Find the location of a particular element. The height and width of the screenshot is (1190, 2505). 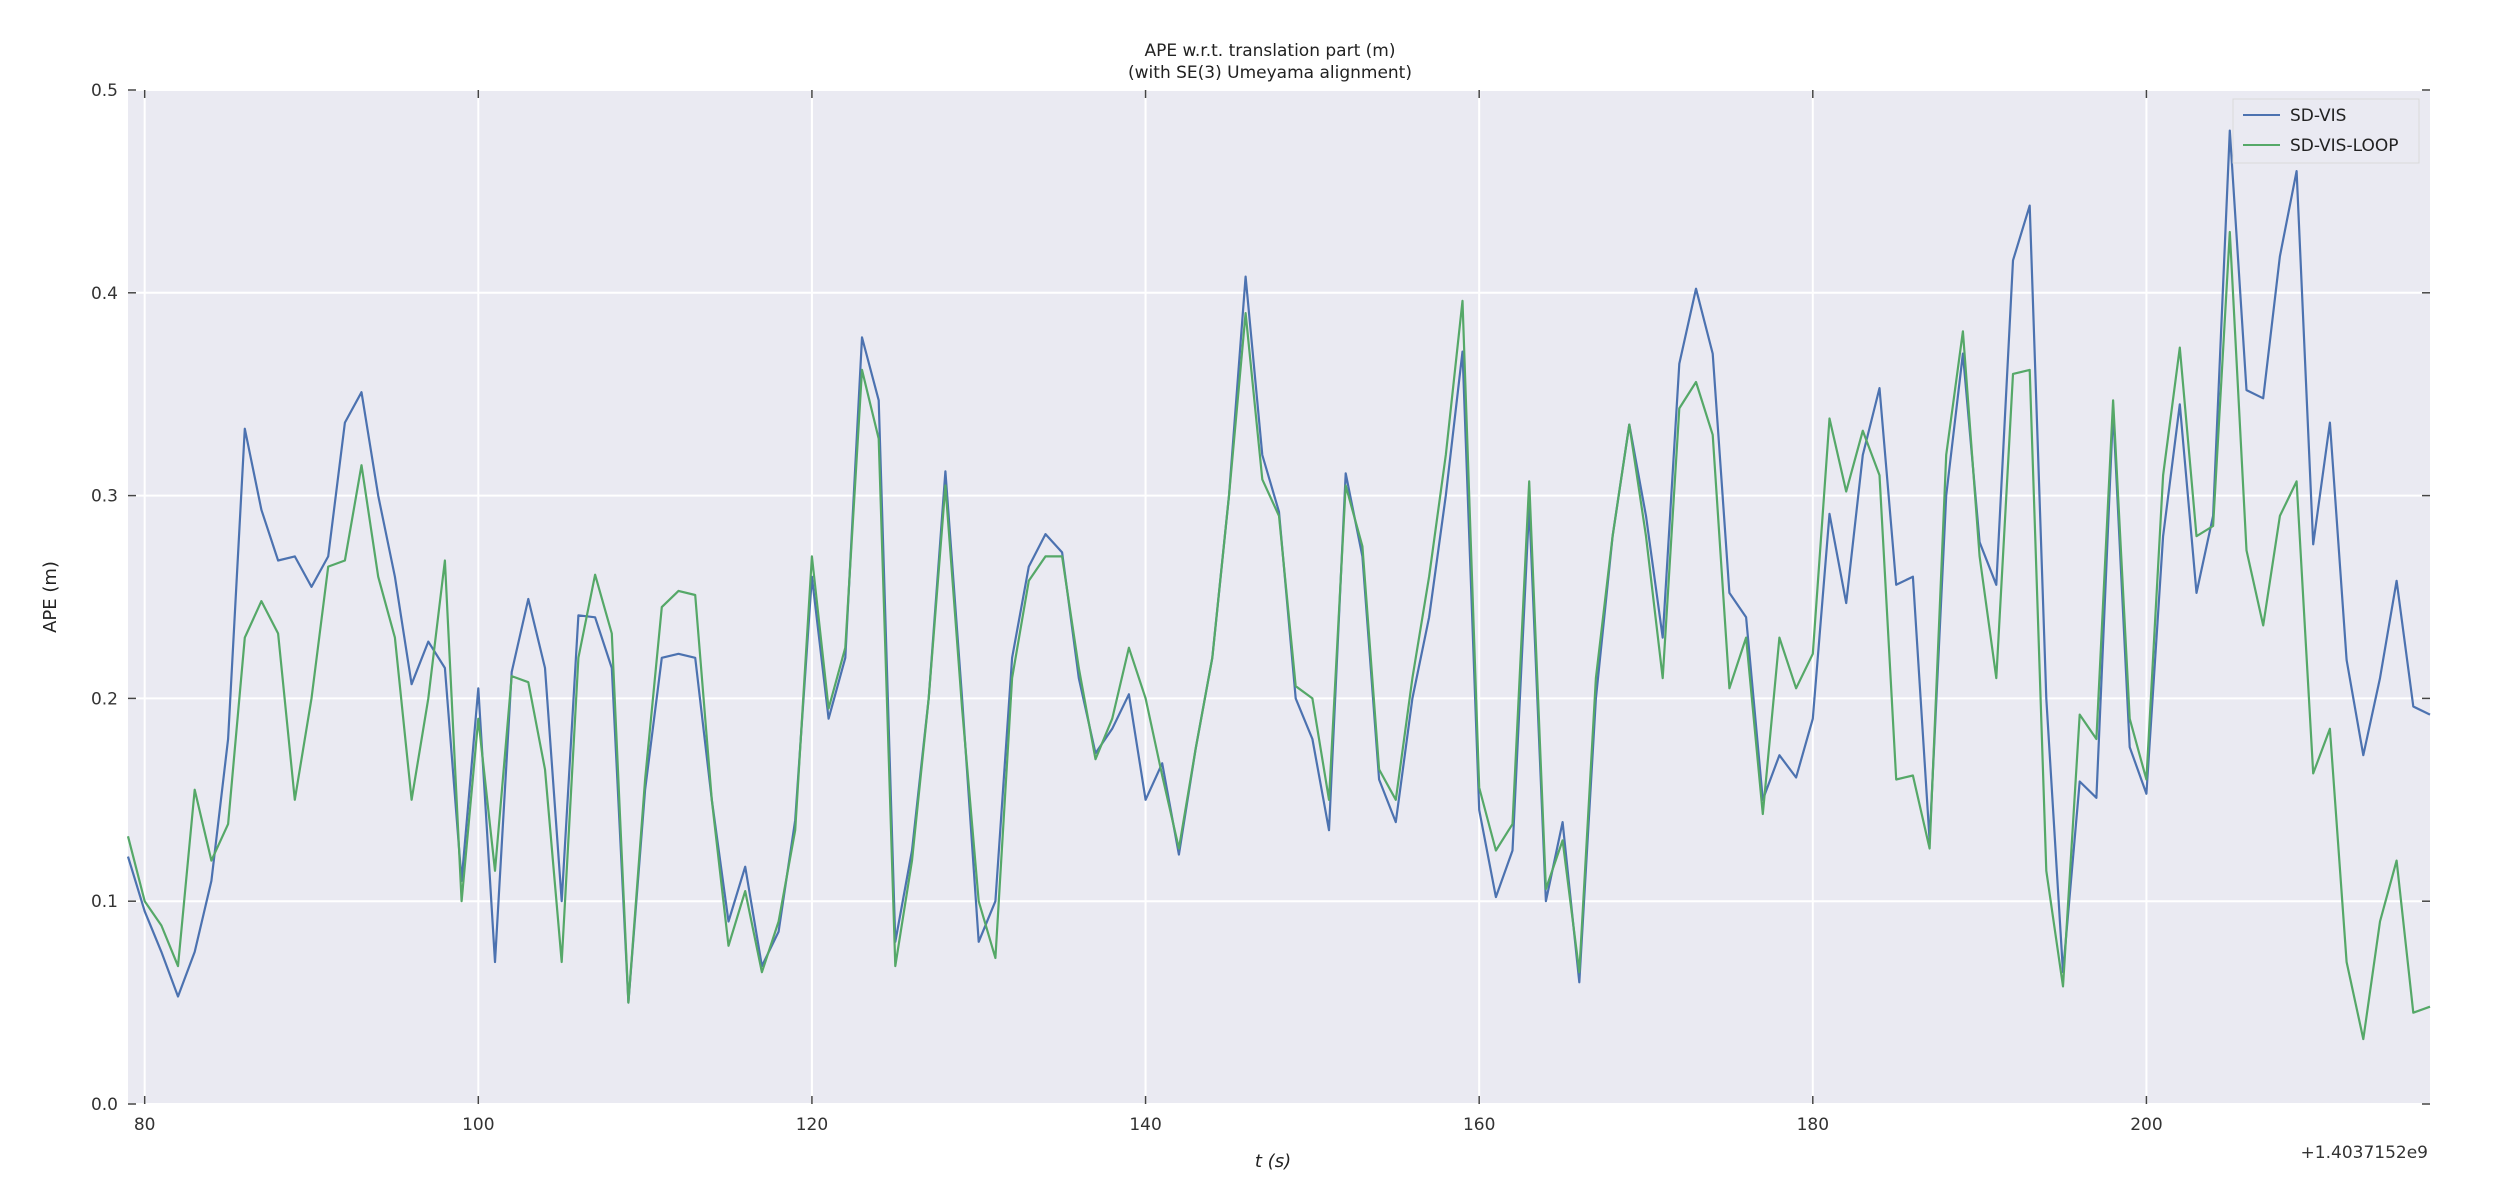

legend-label-sd-vis: SD-VIS is located at coordinates (2318, 116).